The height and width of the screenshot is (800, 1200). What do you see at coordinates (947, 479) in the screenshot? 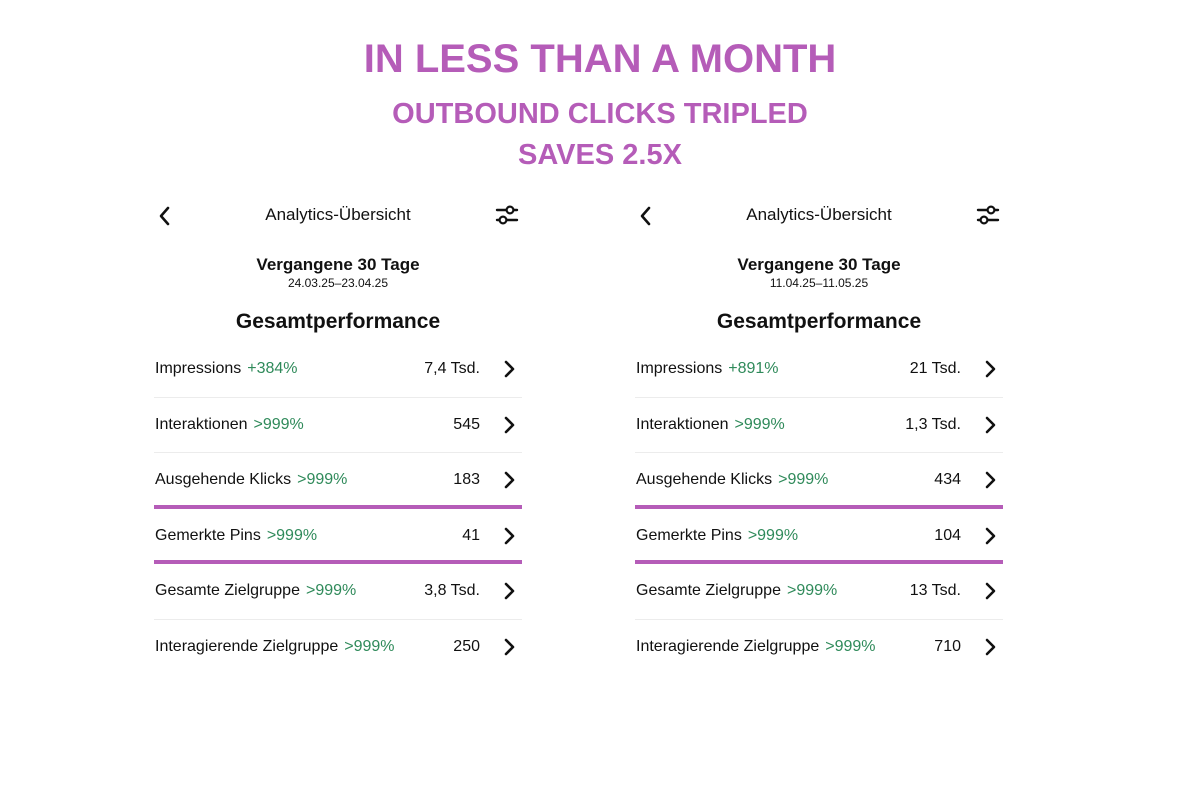
I see `metric-value: 434` at bounding box center [947, 479].